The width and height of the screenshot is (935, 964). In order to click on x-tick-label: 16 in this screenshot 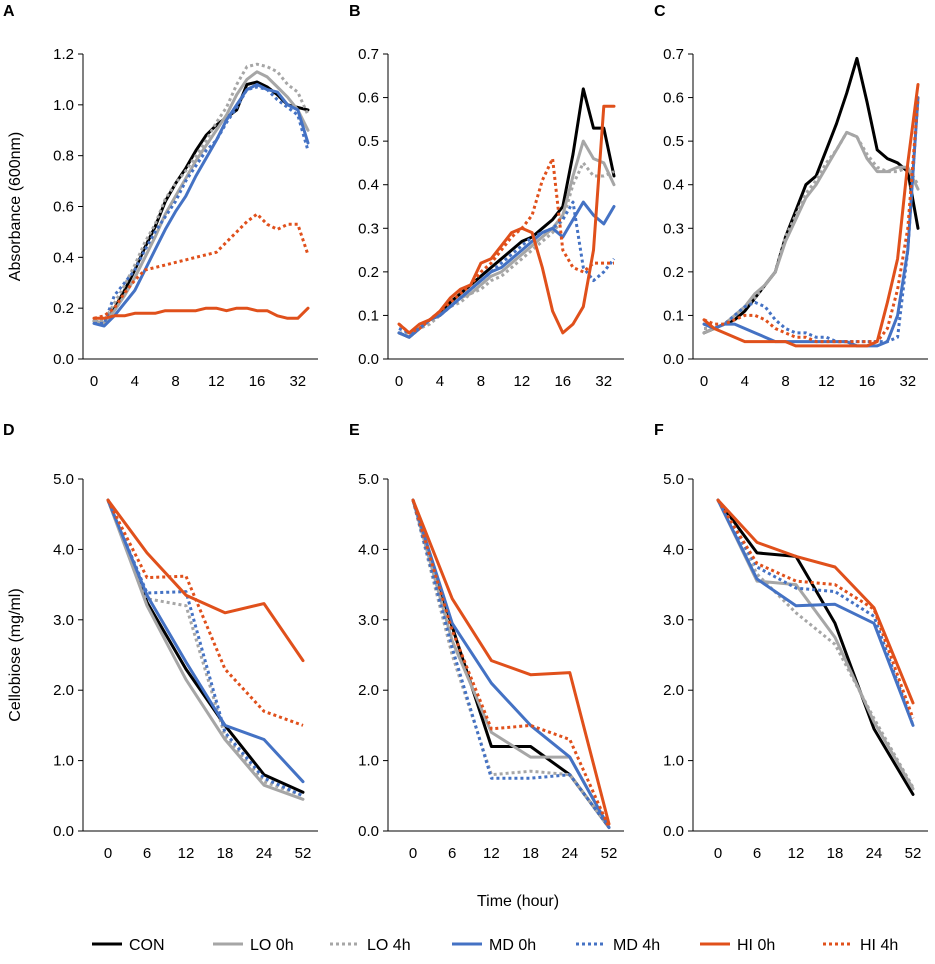, I will do `click(867, 381)`.